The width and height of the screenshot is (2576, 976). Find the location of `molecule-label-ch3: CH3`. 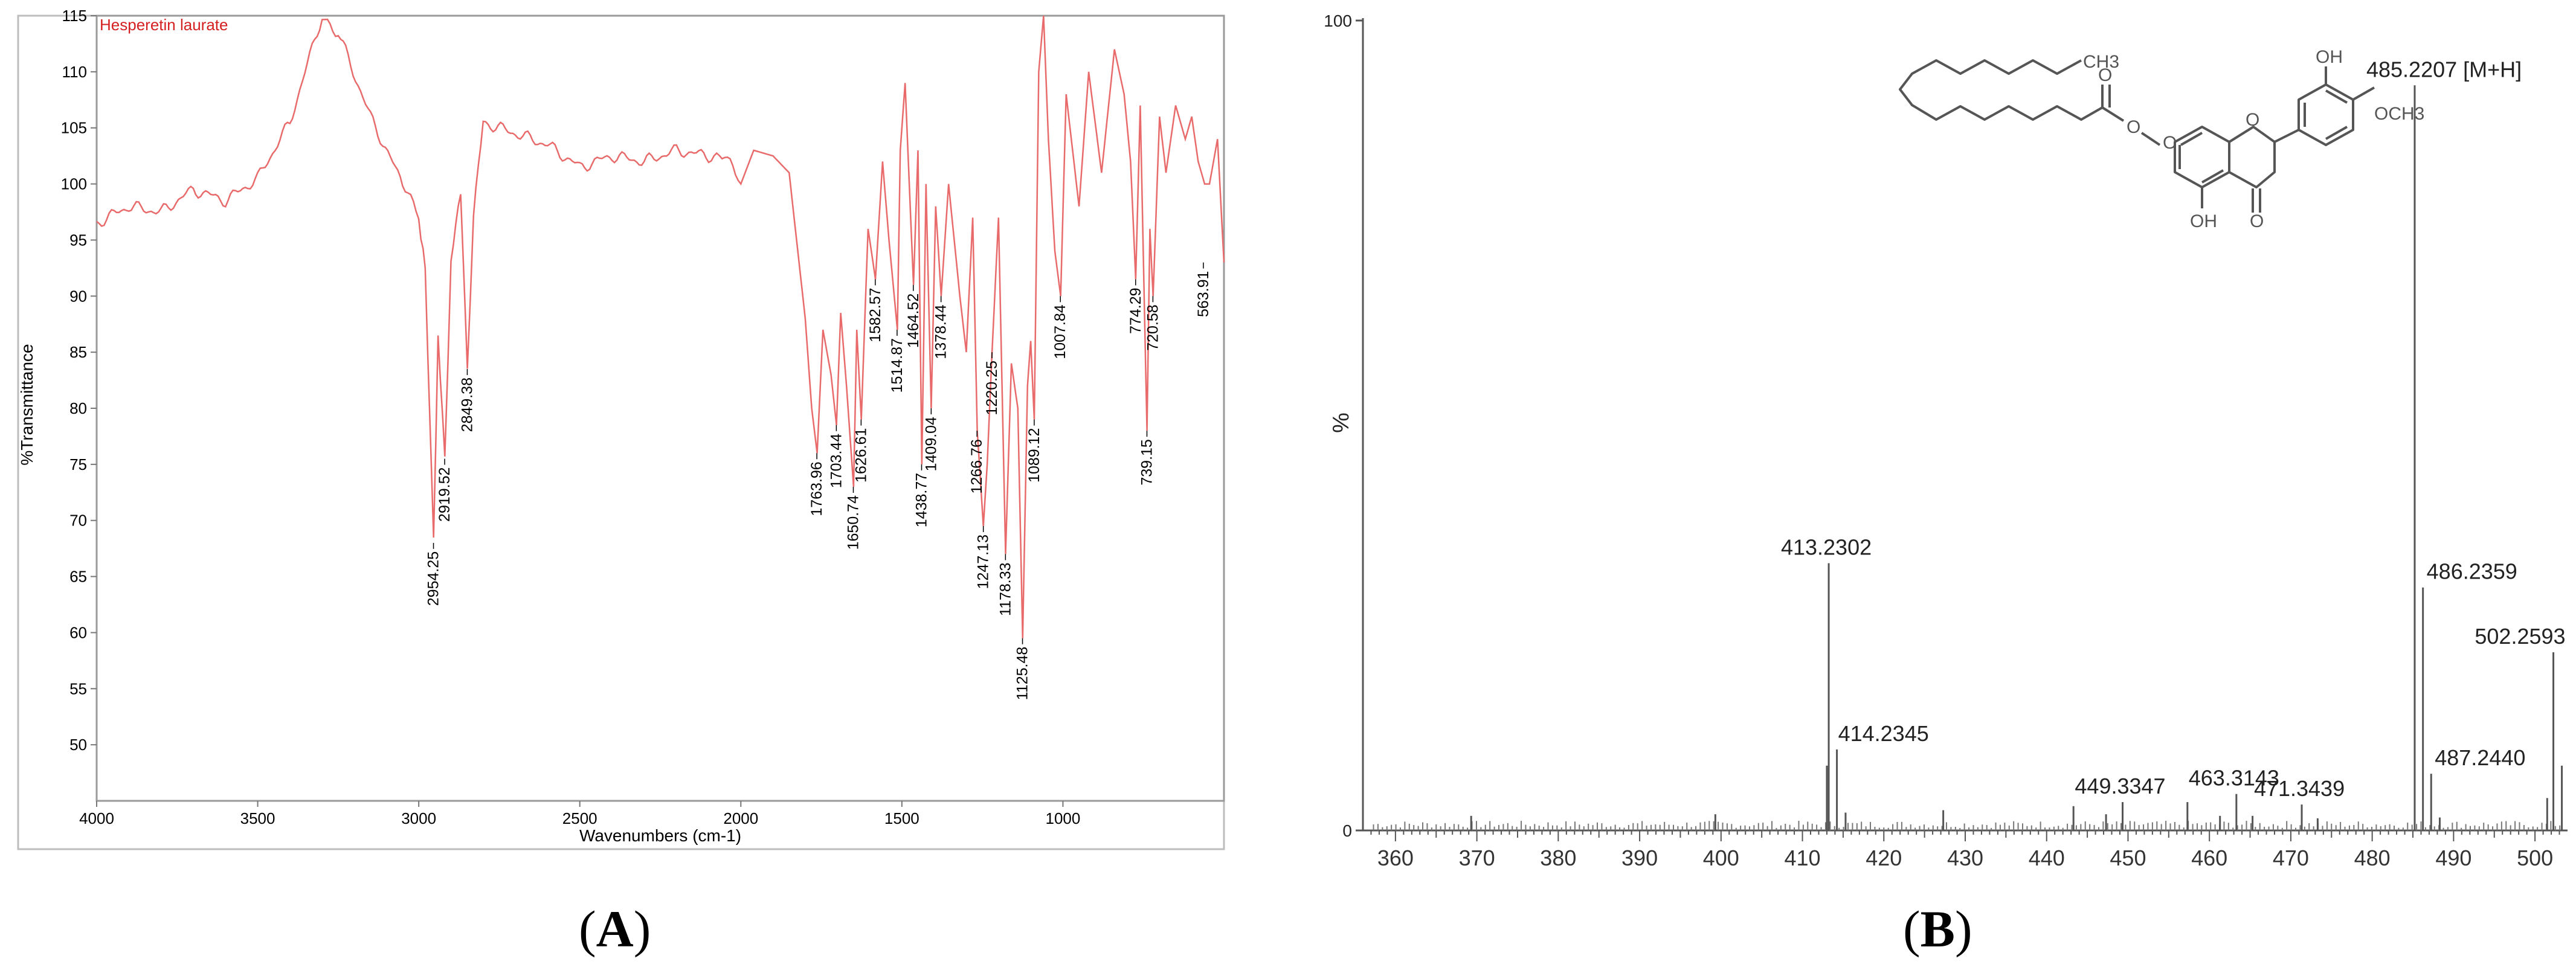

molecule-label-ch3: CH3 is located at coordinates (2101, 62).